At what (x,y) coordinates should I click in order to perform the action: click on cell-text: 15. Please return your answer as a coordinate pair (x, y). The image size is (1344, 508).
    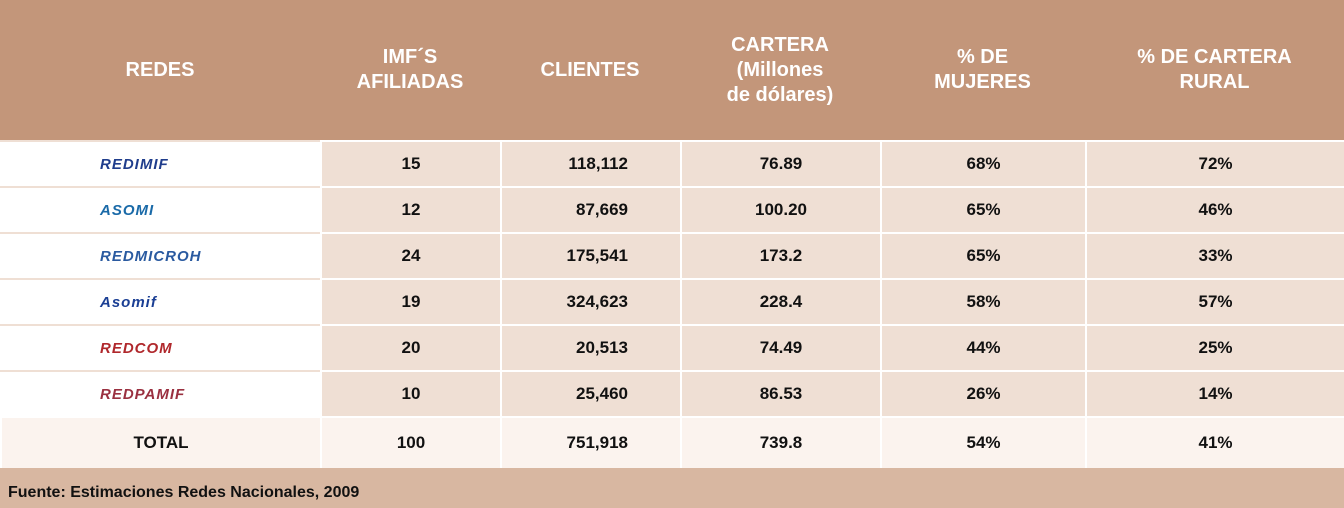
    Looking at the image, I should click on (411, 163).